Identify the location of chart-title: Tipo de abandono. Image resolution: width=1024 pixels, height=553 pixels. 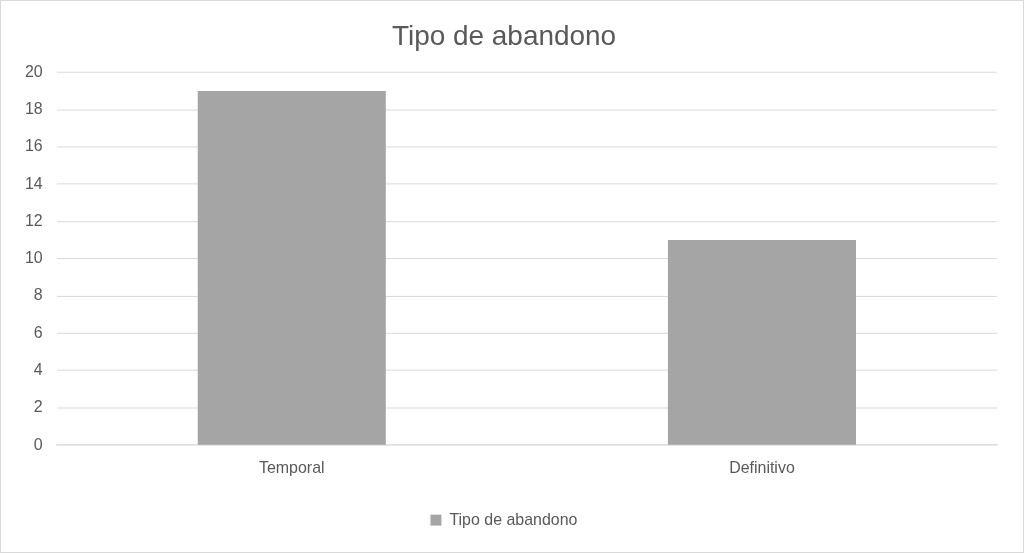
(504, 36).